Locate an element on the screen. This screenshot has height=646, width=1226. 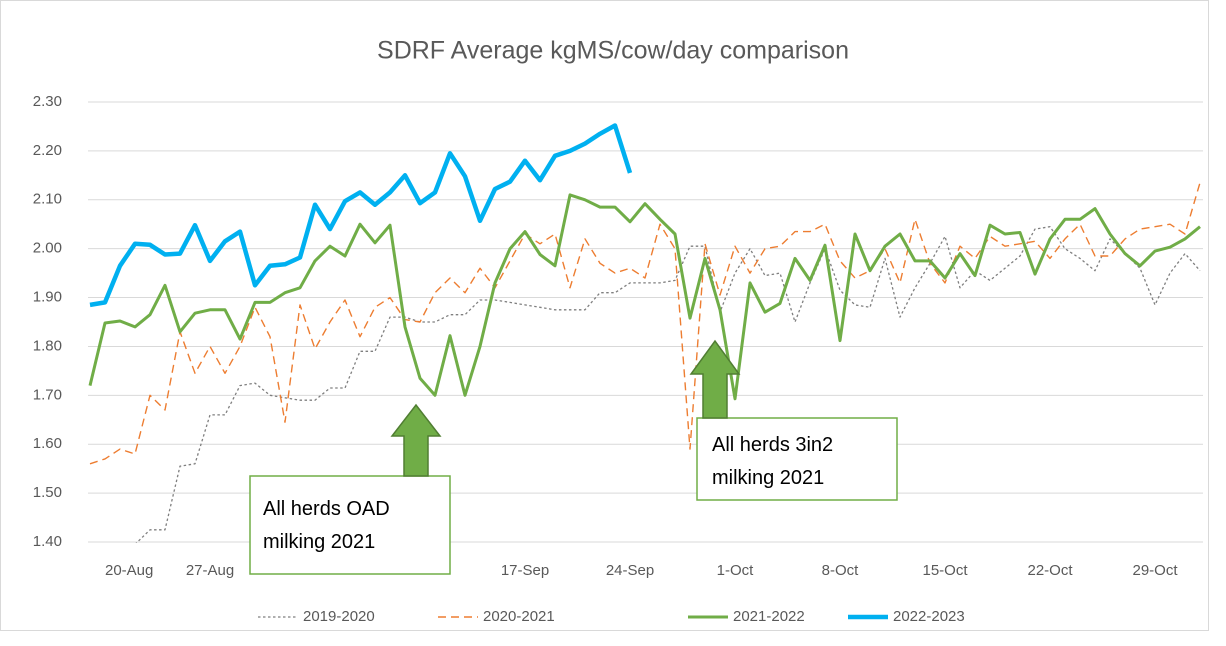
y-tick-label: 1.80 is located at coordinates (47, 345).